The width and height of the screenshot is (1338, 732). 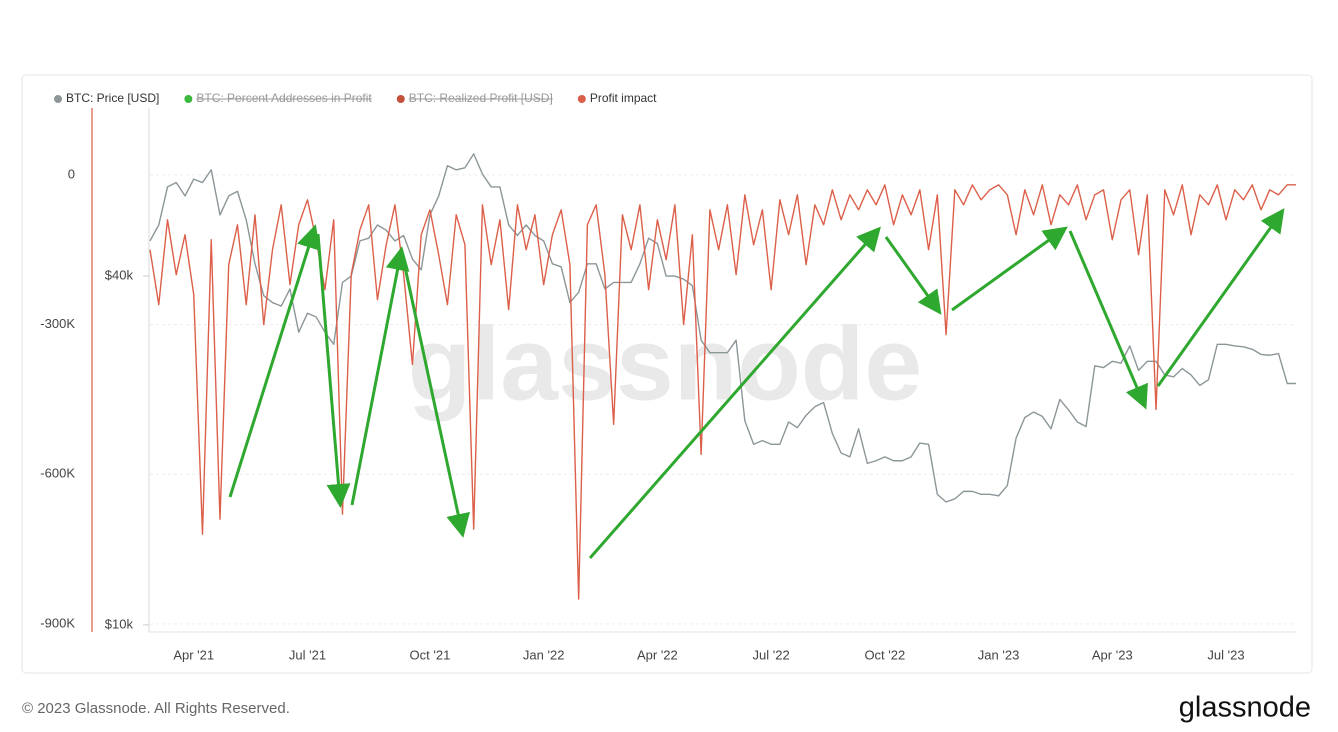 I want to click on y-tick-label: -900K, so click(x=57, y=622).